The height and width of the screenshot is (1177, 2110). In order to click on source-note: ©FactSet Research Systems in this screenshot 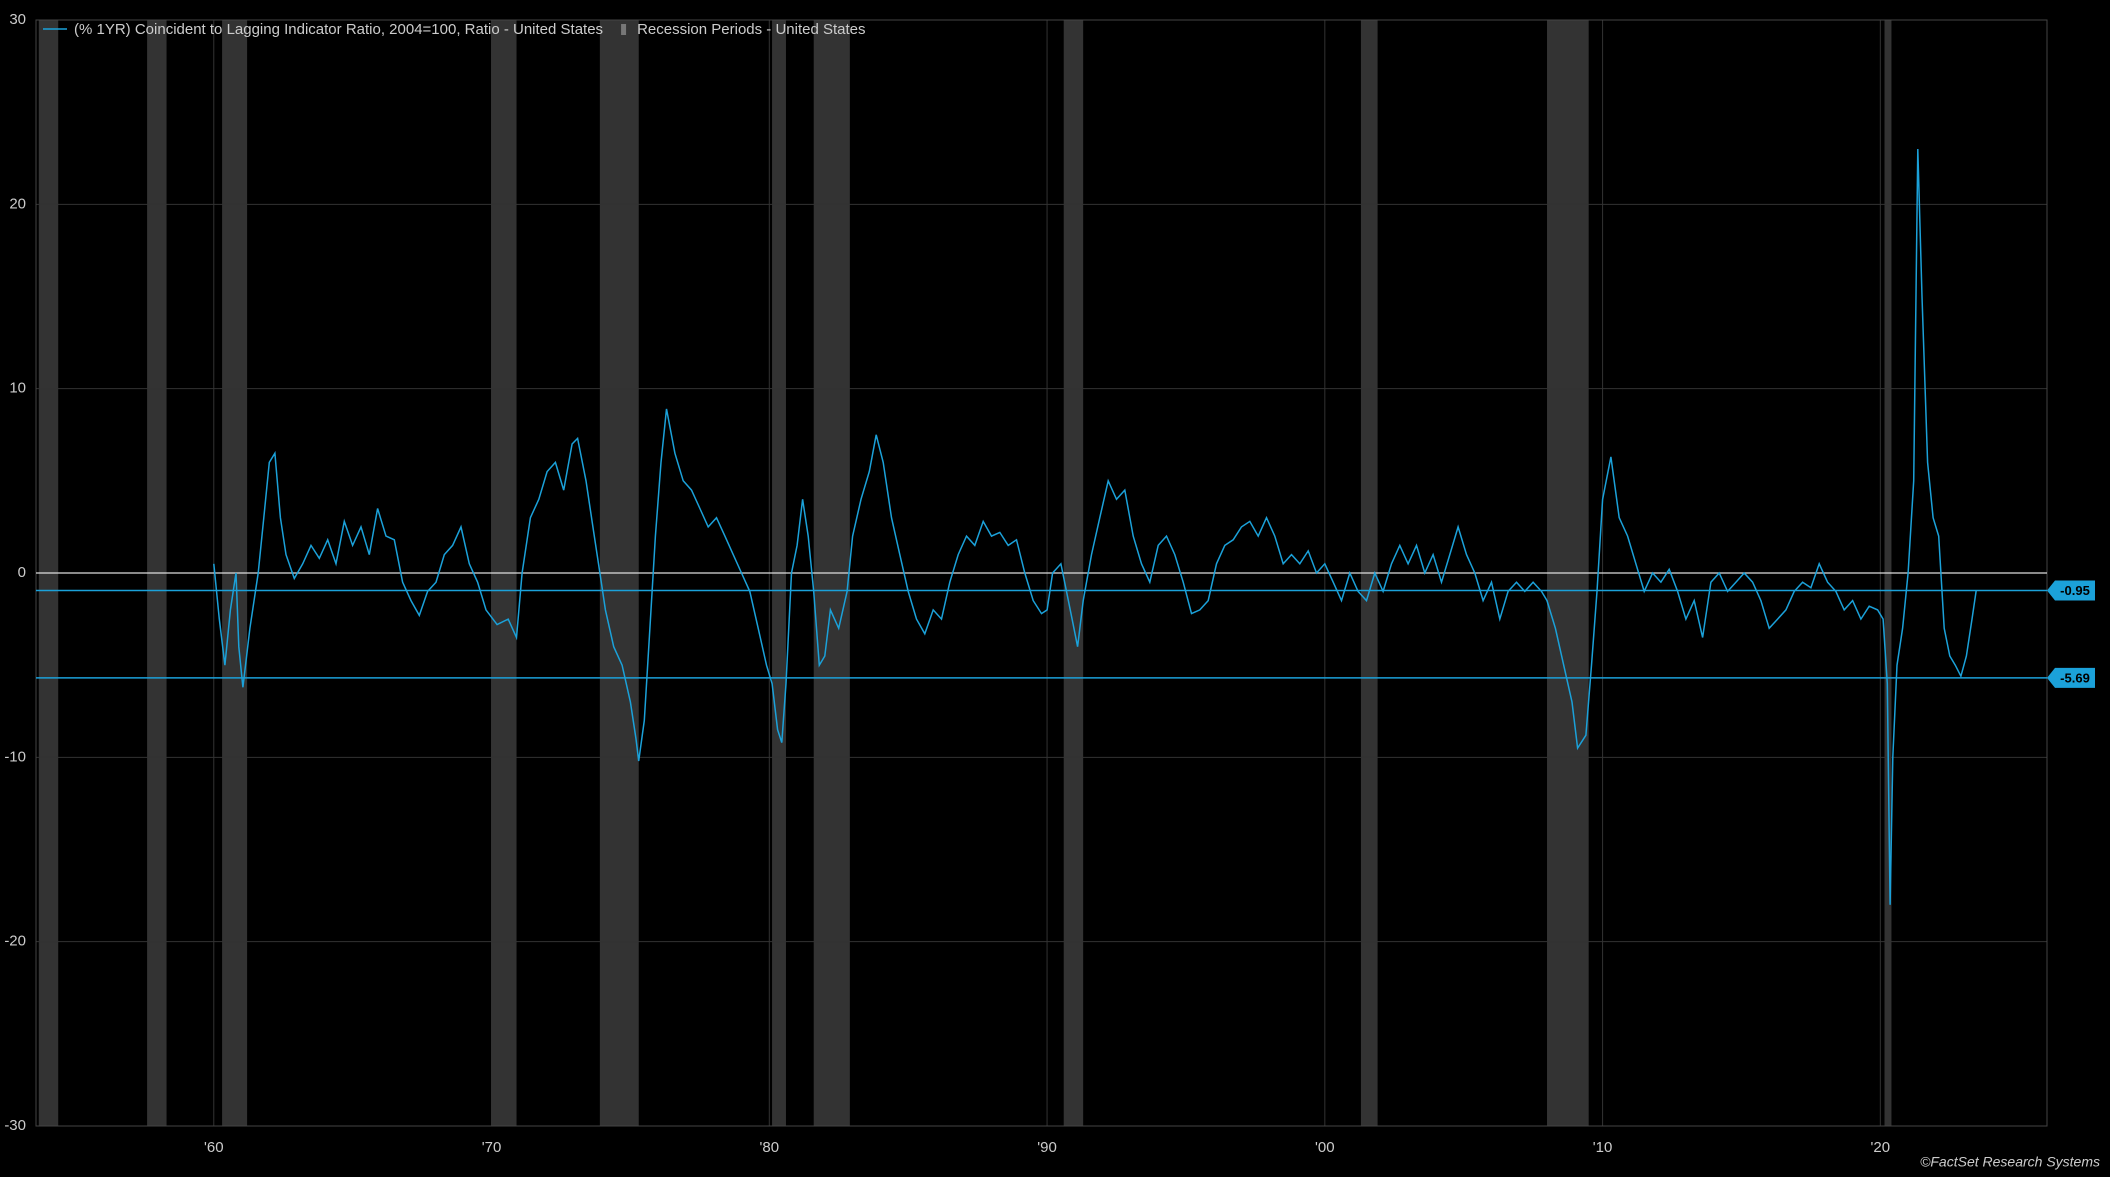, I will do `click(2010, 1162)`.